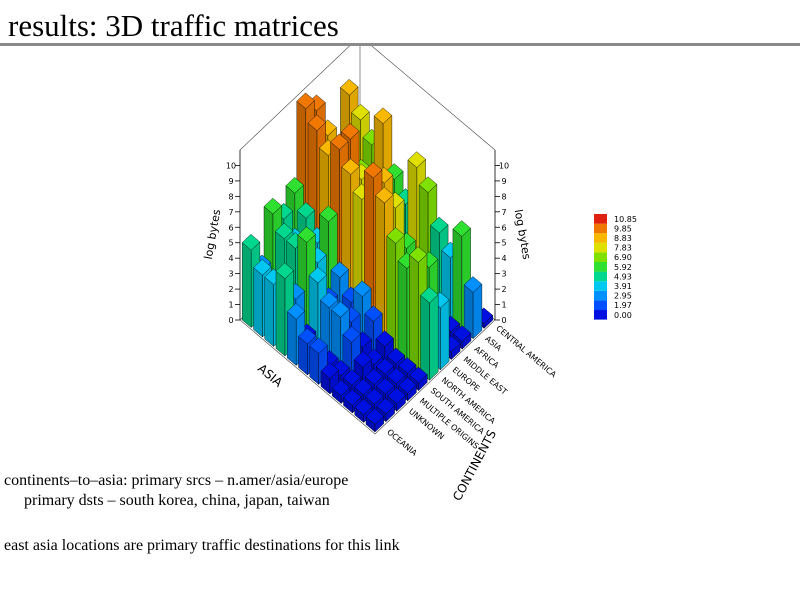 This screenshot has height=600, width=800. What do you see at coordinates (503, 289) in the screenshot?
I see `z-tick-label: 2` at bounding box center [503, 289].